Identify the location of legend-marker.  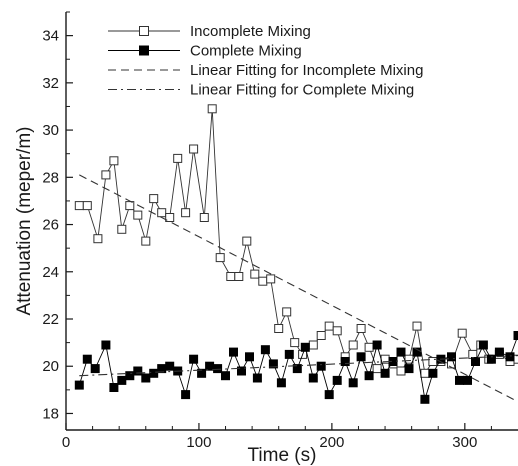
(144, 50).